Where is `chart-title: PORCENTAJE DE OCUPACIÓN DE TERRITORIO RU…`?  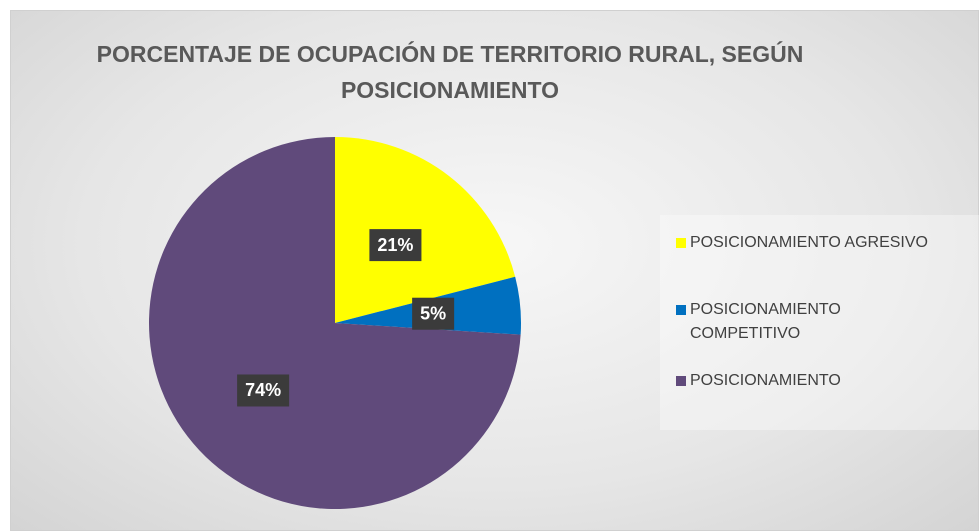
chart-title: PORCENTAJE DE OCUPACIÓN DE TERRITORIO RU… is located at coordinates (450, 72).